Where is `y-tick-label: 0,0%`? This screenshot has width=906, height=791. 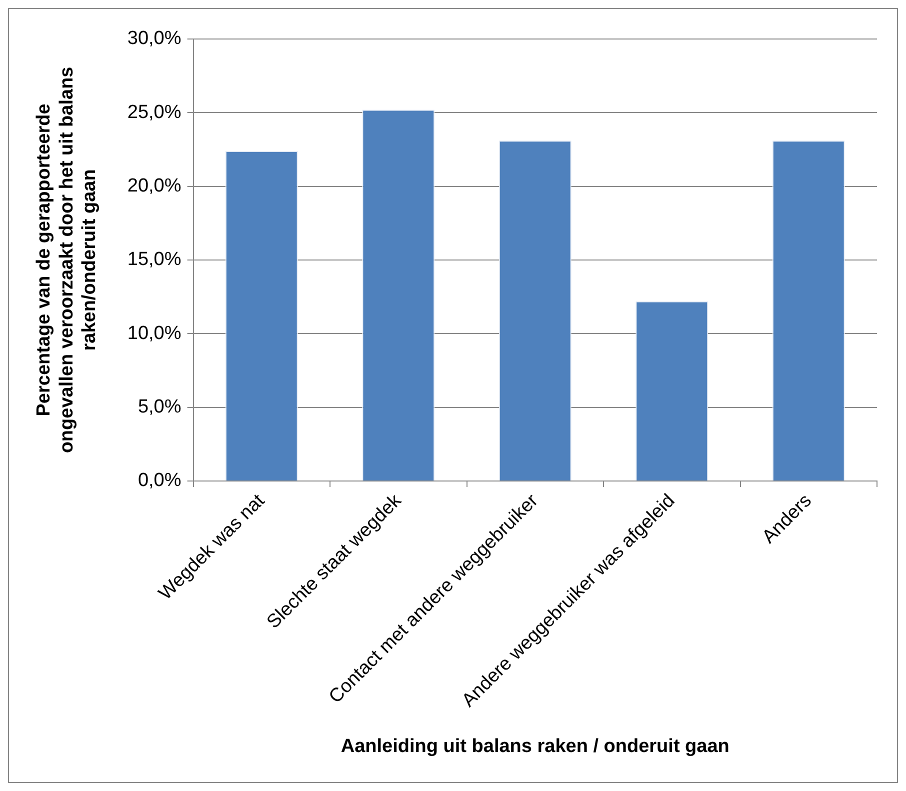 y-tick-label: 0,0% is located at coordinates (160, 481).